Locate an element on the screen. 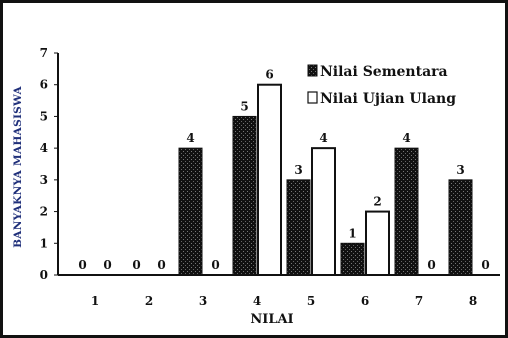 The width and height of the screenshot is (508, 338). legend-swatch-nilai-sementara is located at coordinates (312, 70).